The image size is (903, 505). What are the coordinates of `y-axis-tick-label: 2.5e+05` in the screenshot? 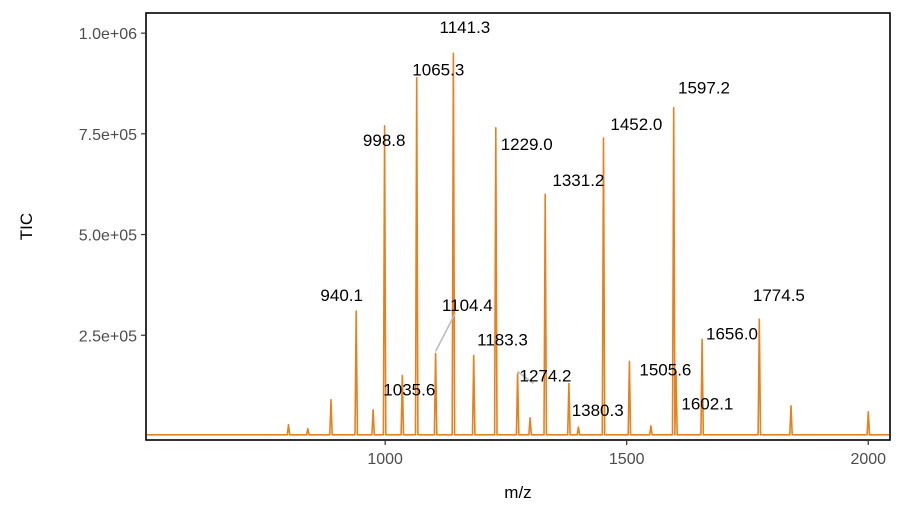 It's located at (108, 336).